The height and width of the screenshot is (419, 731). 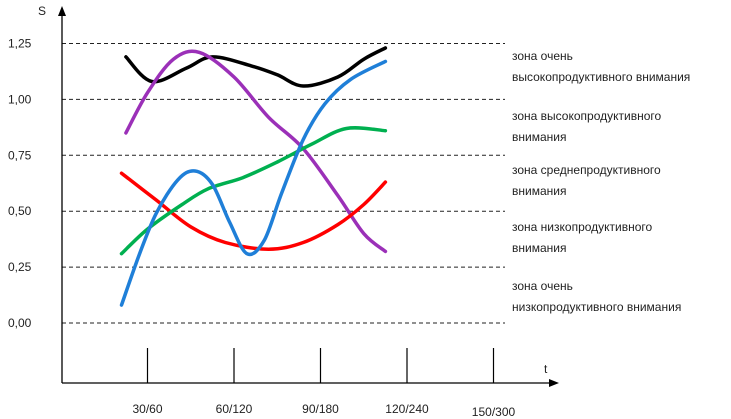 I want to click on x-axis-label: t, so click(x=546, y=369).